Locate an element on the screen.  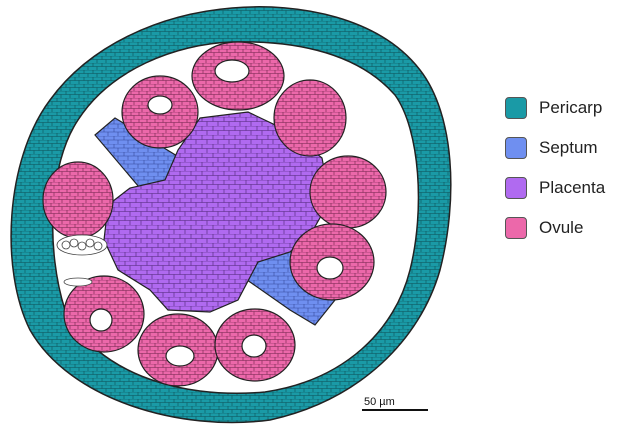
unlabeled-cell-cluster is located at coordinates (82, 260).